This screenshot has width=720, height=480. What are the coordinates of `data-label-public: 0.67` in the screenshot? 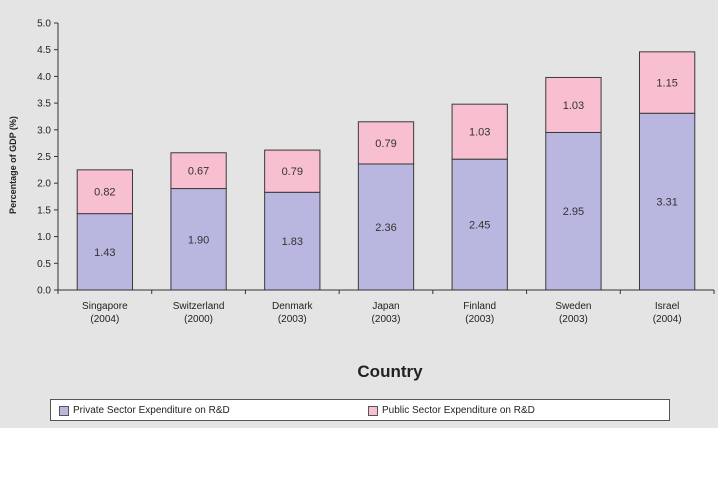 It's located at (198, 172).